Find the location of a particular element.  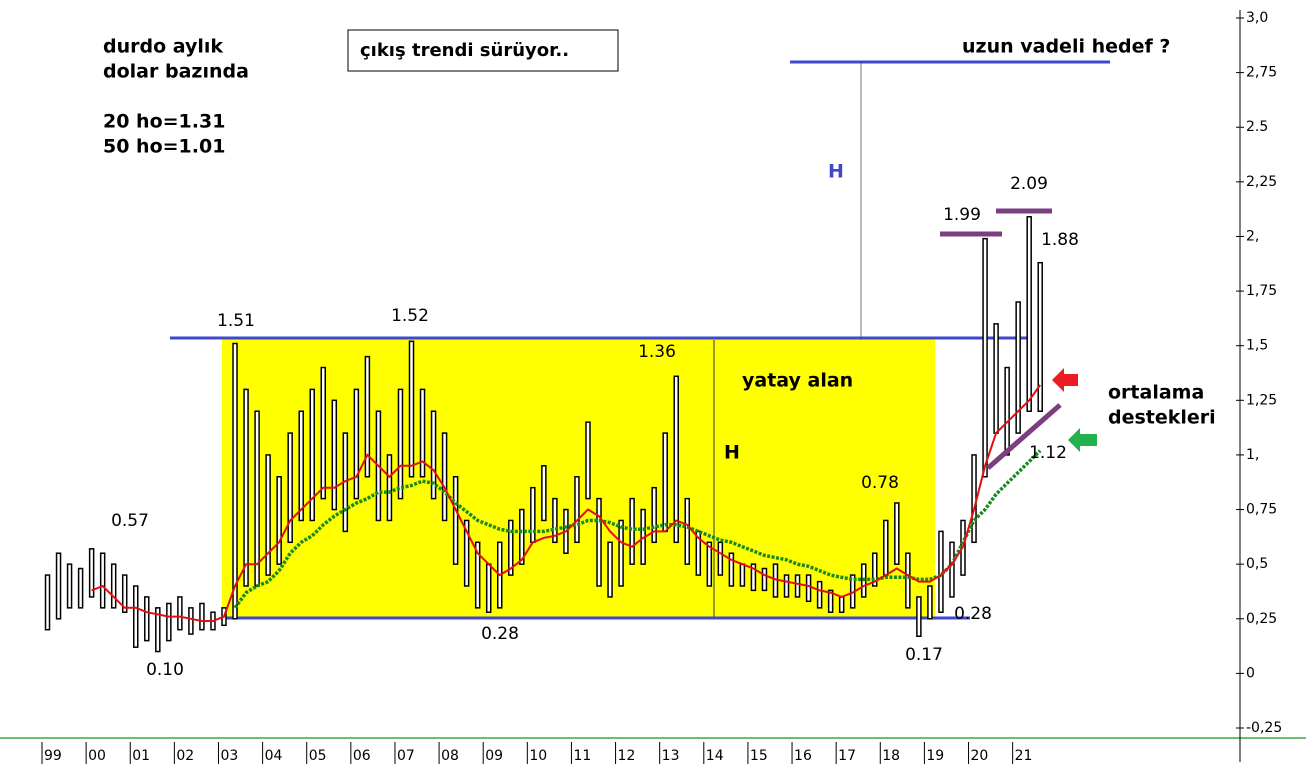

price-label: 1.12 is located at coordinates (1048, 453).